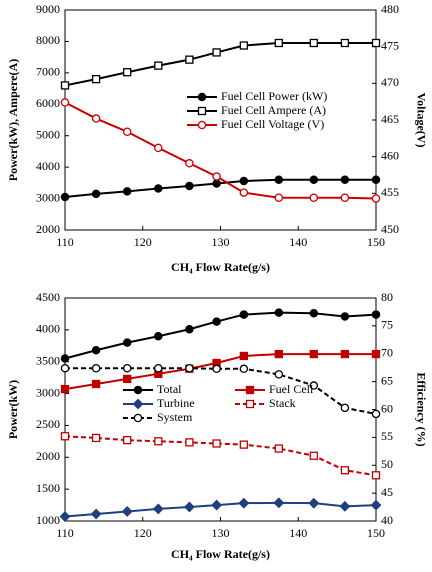 The image size is (432, 572). Describe the element at coordinates (390, 192) in the screenshot. I see `y2-tick-label: 455` at that location.